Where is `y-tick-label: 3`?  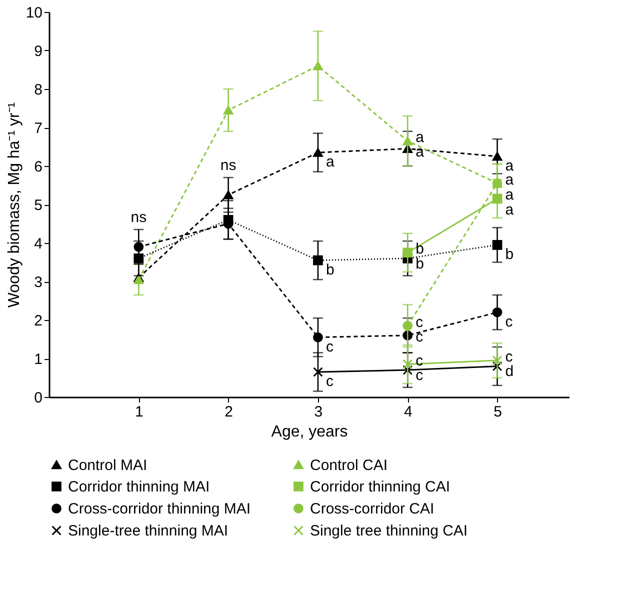 y-tick-label: 3 is located at coordinates (38, 282).